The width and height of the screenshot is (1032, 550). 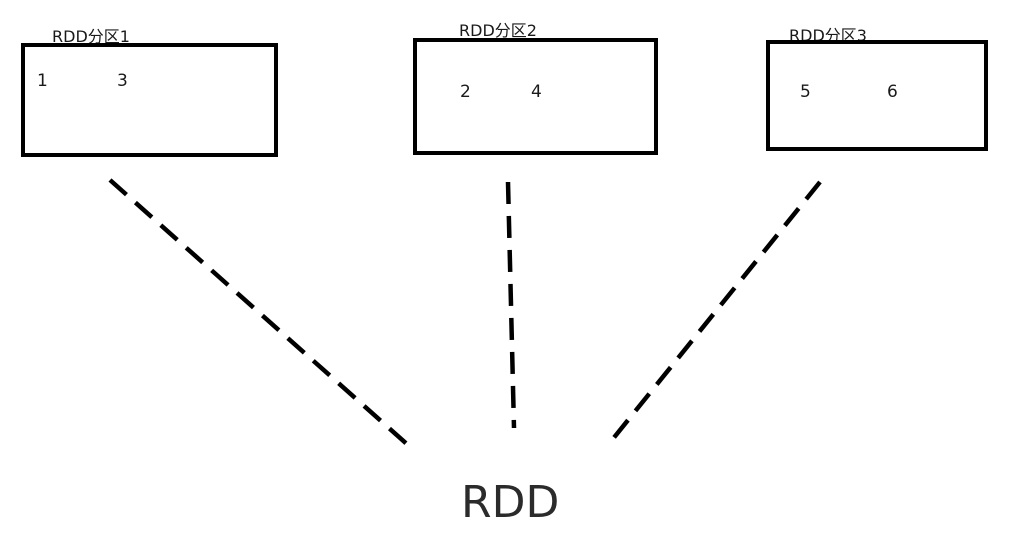 I want to click on partition-2-box: 2 4, so click(x=535, y=96).